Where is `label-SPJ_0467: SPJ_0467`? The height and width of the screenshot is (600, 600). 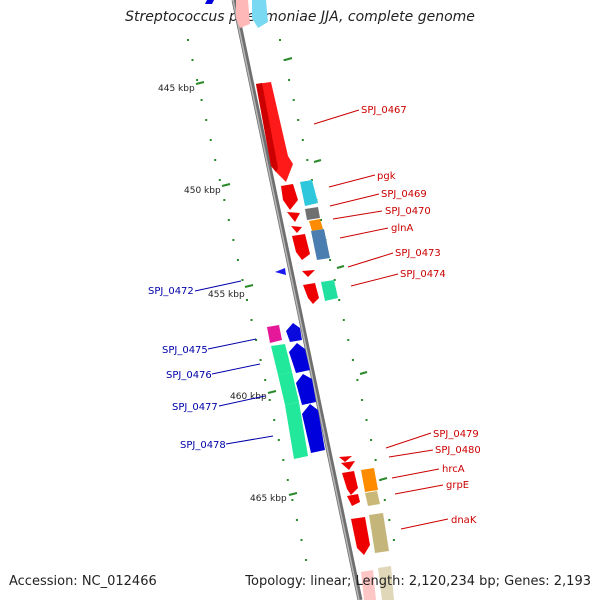
label-SPJ_0467: SPJ_0467 is located at coordinates (384, 110).